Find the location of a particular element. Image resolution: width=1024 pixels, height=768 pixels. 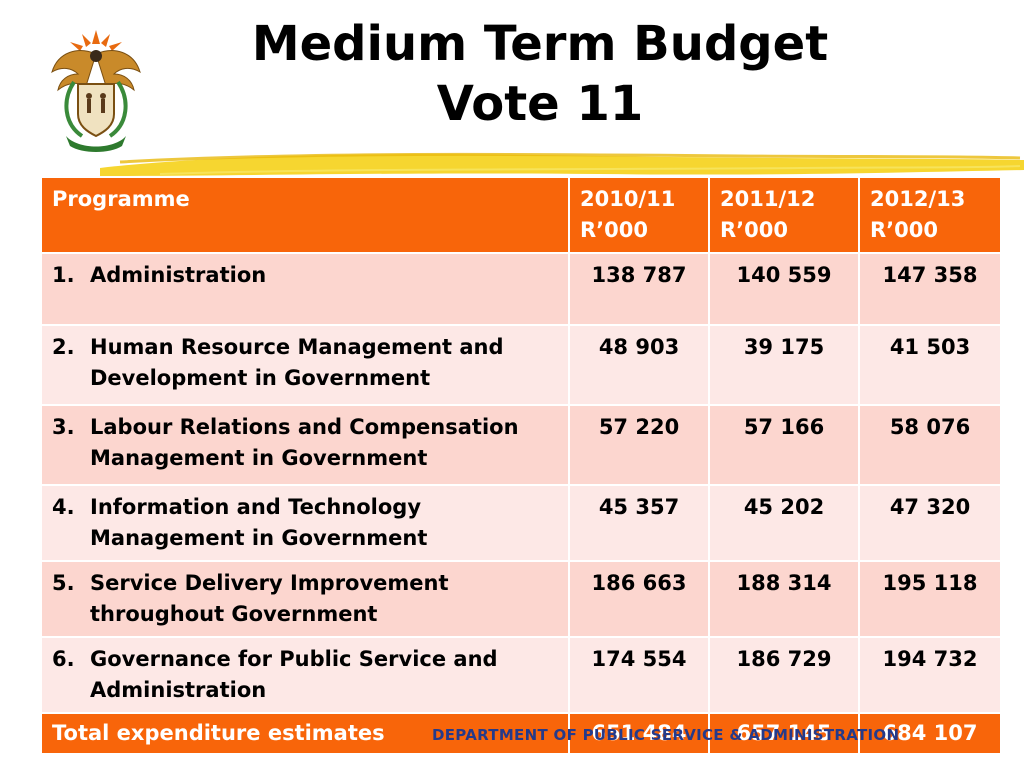

brush-stroke-decoration is located at coordinates (562, 164).